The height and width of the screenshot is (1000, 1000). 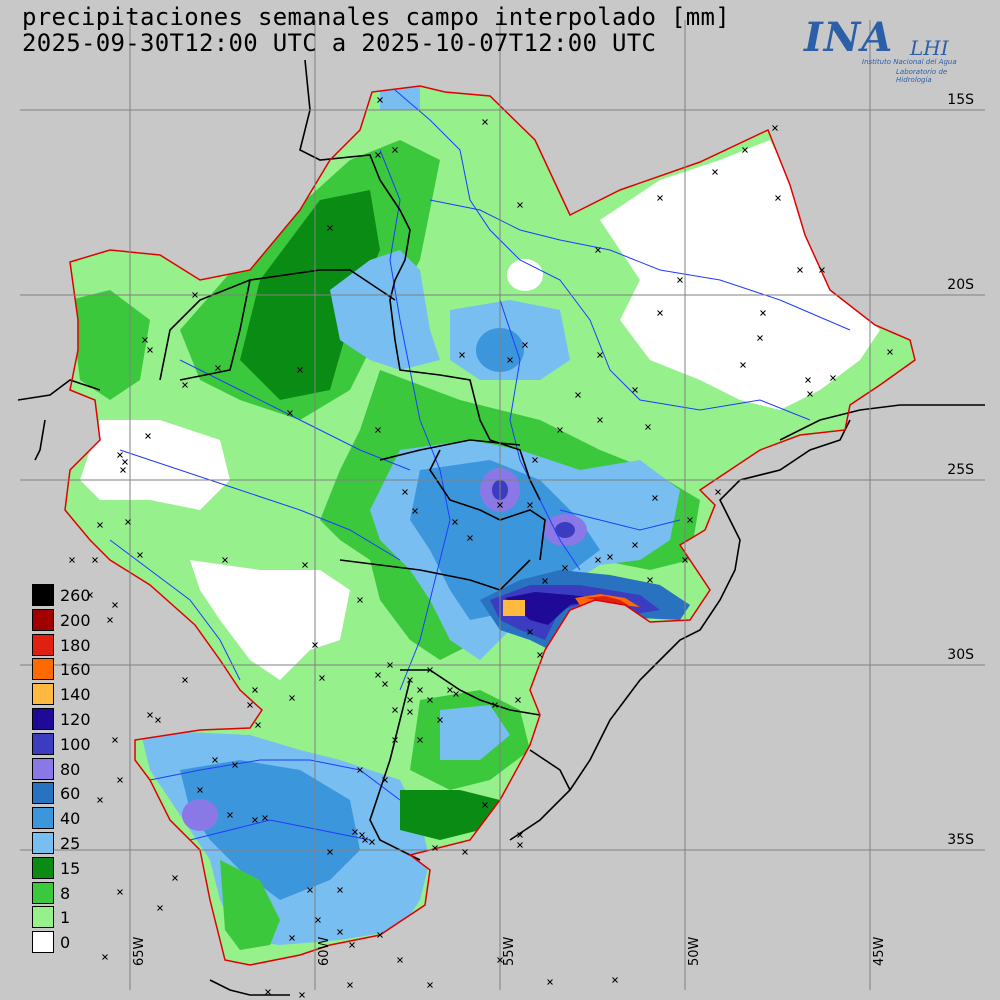 I want to click on legend-label: 260, so click(x=75, y=595).